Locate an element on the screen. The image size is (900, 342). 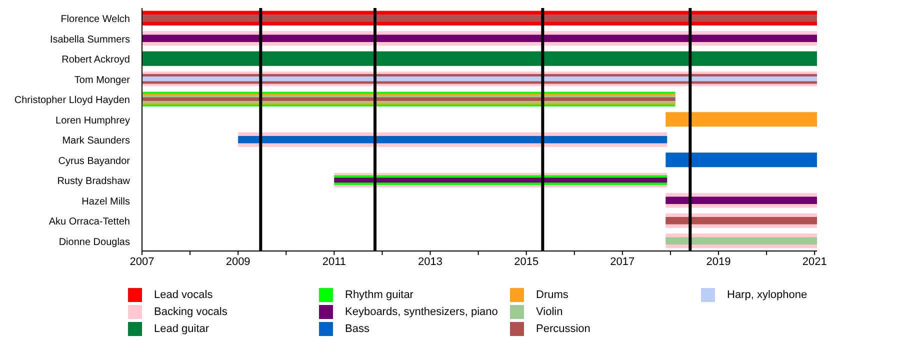
legend-label: Lead guitar is located at coordinates (182, 328).